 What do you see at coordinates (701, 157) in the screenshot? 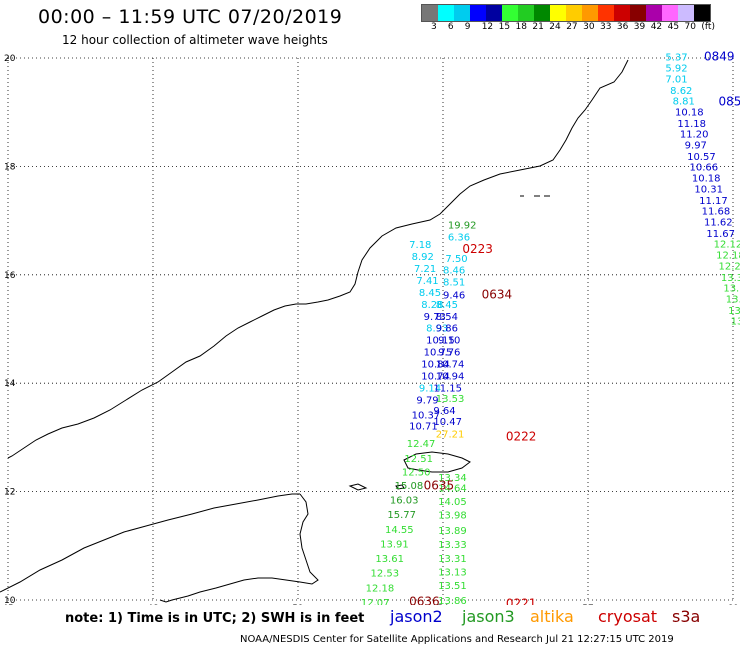
I see `wave-height-label: 10.57` at bounding box center [701, 157].